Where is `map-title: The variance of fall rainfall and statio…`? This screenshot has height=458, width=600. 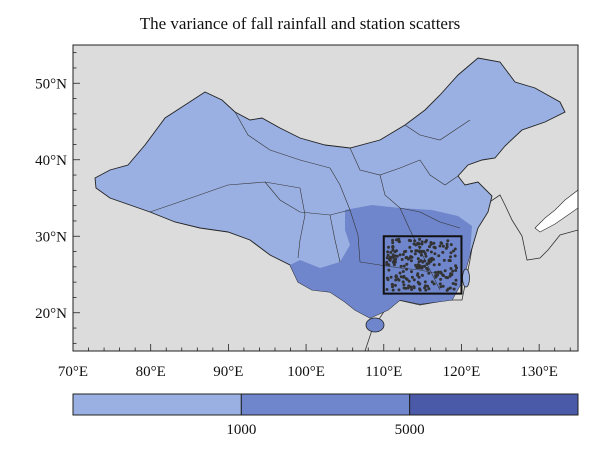 map-title: The variance of fall rainfall and statio… is located at coordinates (300, 23).